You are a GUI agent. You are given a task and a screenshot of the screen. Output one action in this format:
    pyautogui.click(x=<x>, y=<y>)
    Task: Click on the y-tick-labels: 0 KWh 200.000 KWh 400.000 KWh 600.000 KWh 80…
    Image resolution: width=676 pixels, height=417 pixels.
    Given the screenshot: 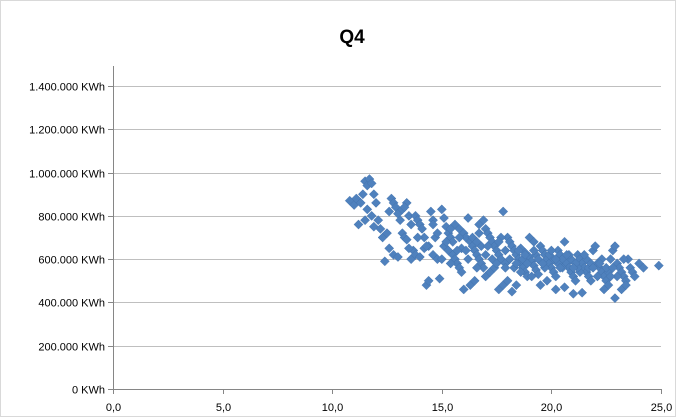 What is the action you would take?
    pyautogui.click(x=67, y=239)
    